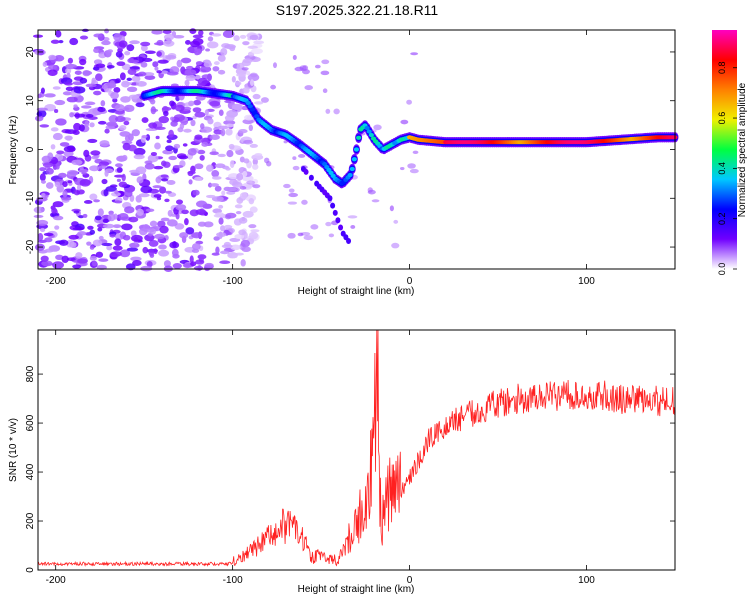 Image resolution: width=750 pixels, height=600 pixels. Describe the element at coordinates (367, 128) in the screenshot. I see `heatmap-track-core` at that location.